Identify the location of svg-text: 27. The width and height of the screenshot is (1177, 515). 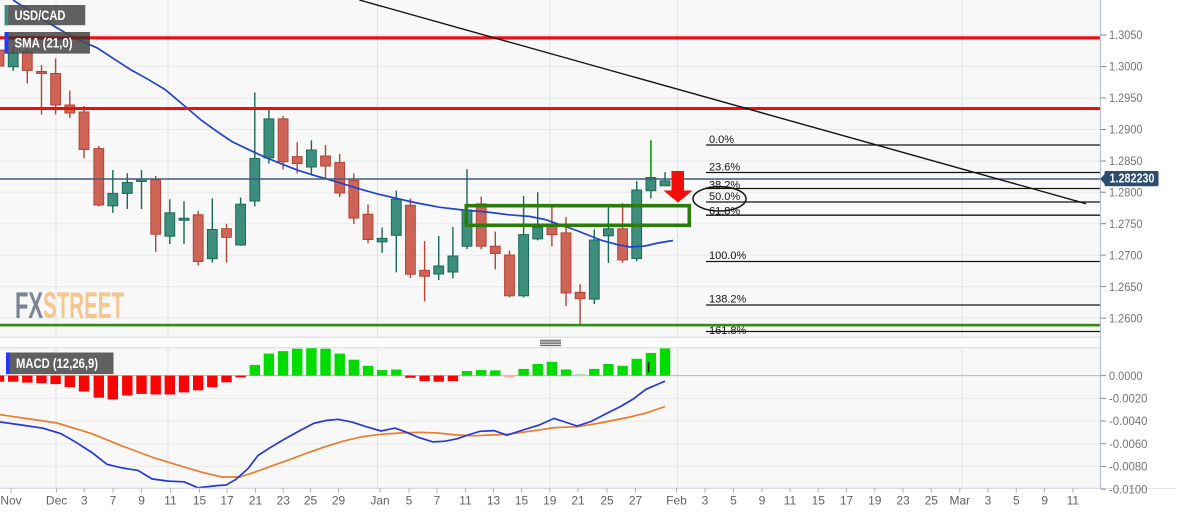
(636, 501).